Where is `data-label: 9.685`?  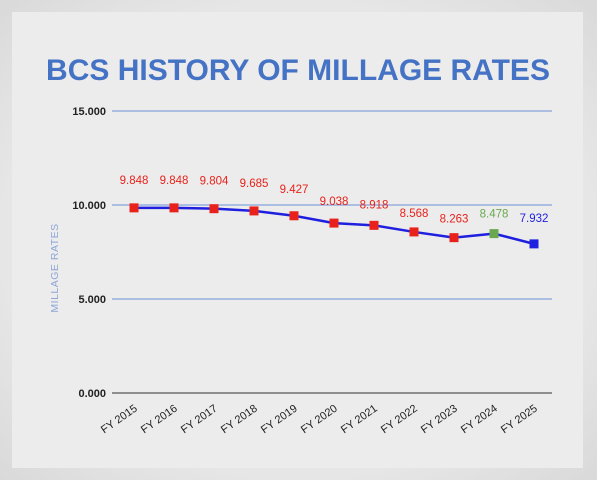 data-label: 9.685 is located at coordinates (254, 184).